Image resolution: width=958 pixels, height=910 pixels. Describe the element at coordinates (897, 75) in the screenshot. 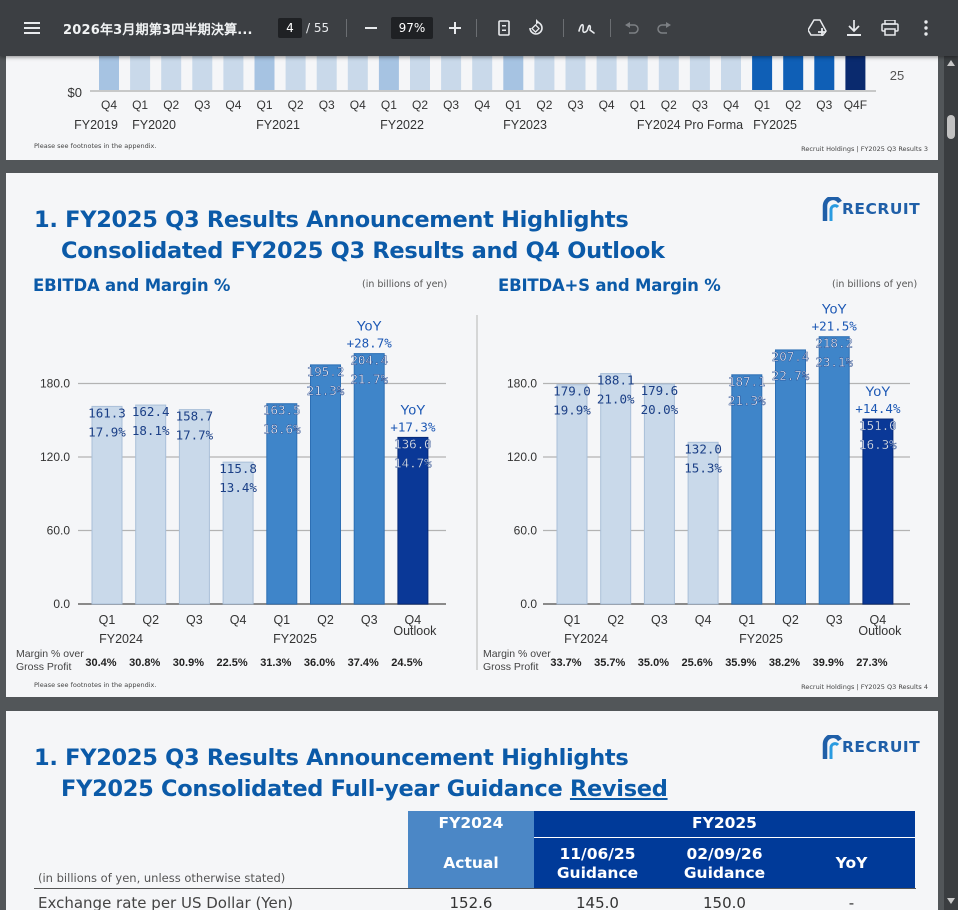

I see `right-value-label: 25` at that location.